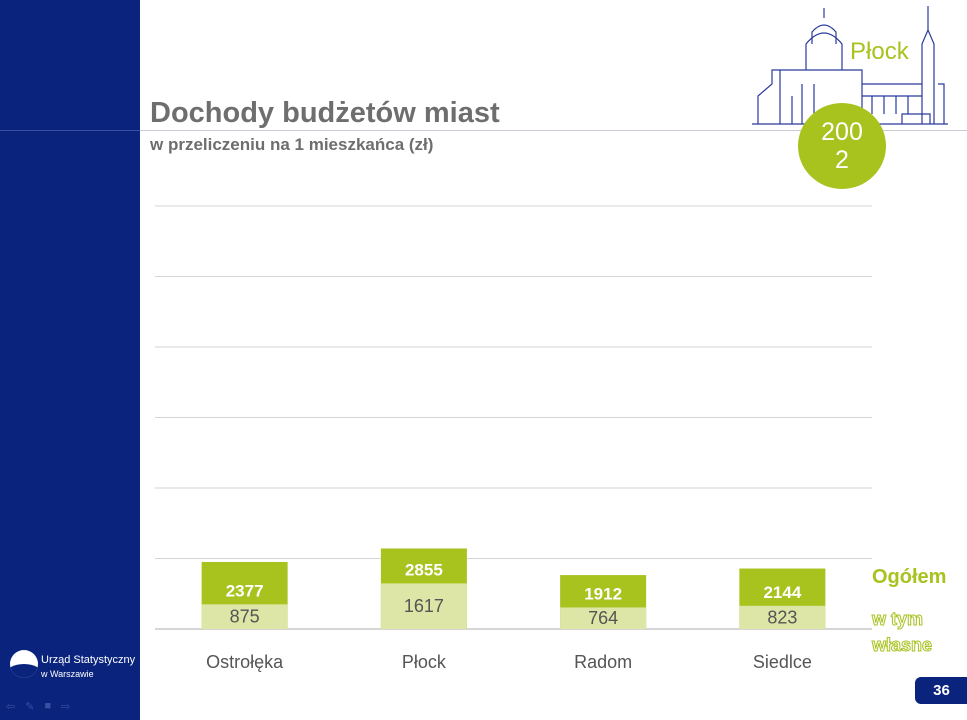 Image resolution: width=967 pixels, height=720 pixels. Describe the element at coordinates (603, 593) in the screenshot. I see `data-label-total: 1912` at that location.